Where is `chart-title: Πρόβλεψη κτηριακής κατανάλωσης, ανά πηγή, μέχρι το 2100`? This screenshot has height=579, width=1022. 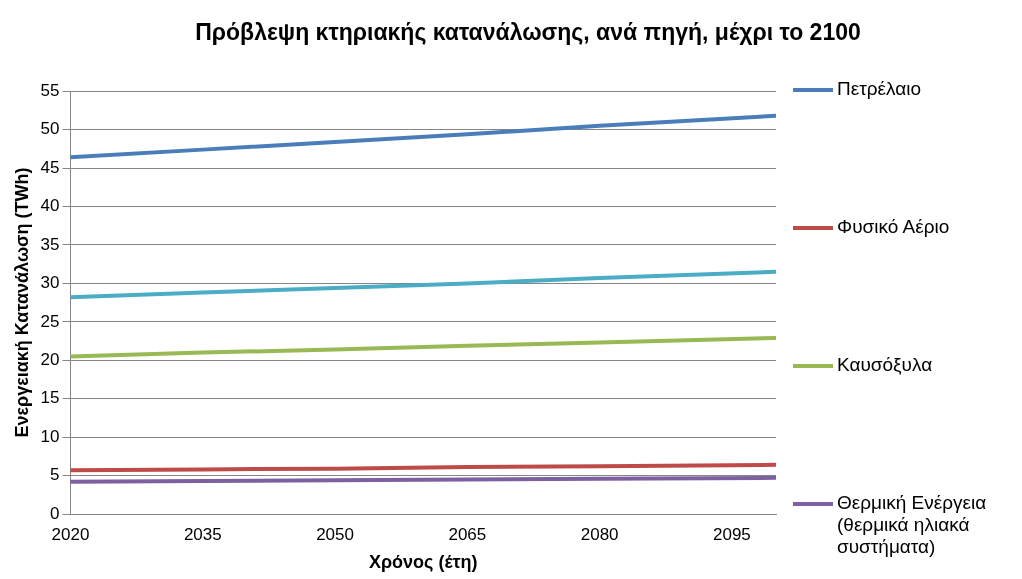
chart-title: Πρόβλεψη κτηριακής κατανάλωσης, ανά πηγή, μέχρι το 2100 is located at coordinates (528, 32).